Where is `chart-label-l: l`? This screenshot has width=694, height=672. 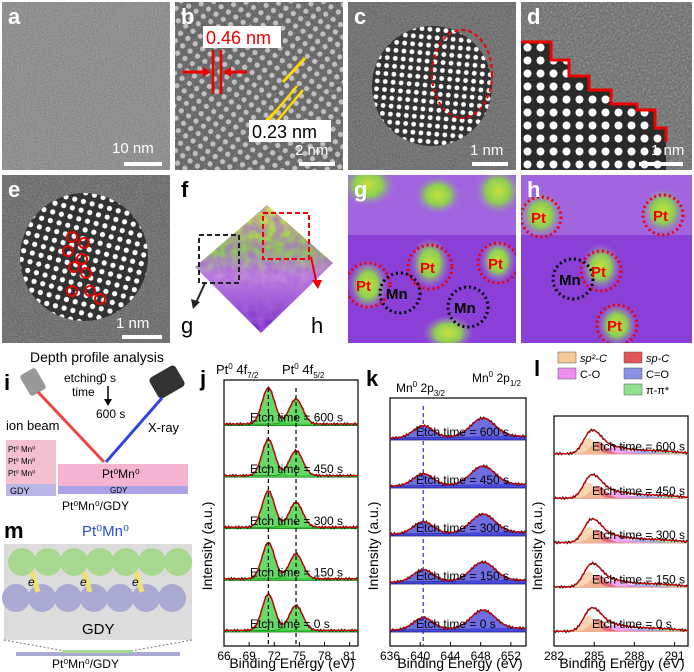 chart-label-l: l is located at coordinates (537, 368).